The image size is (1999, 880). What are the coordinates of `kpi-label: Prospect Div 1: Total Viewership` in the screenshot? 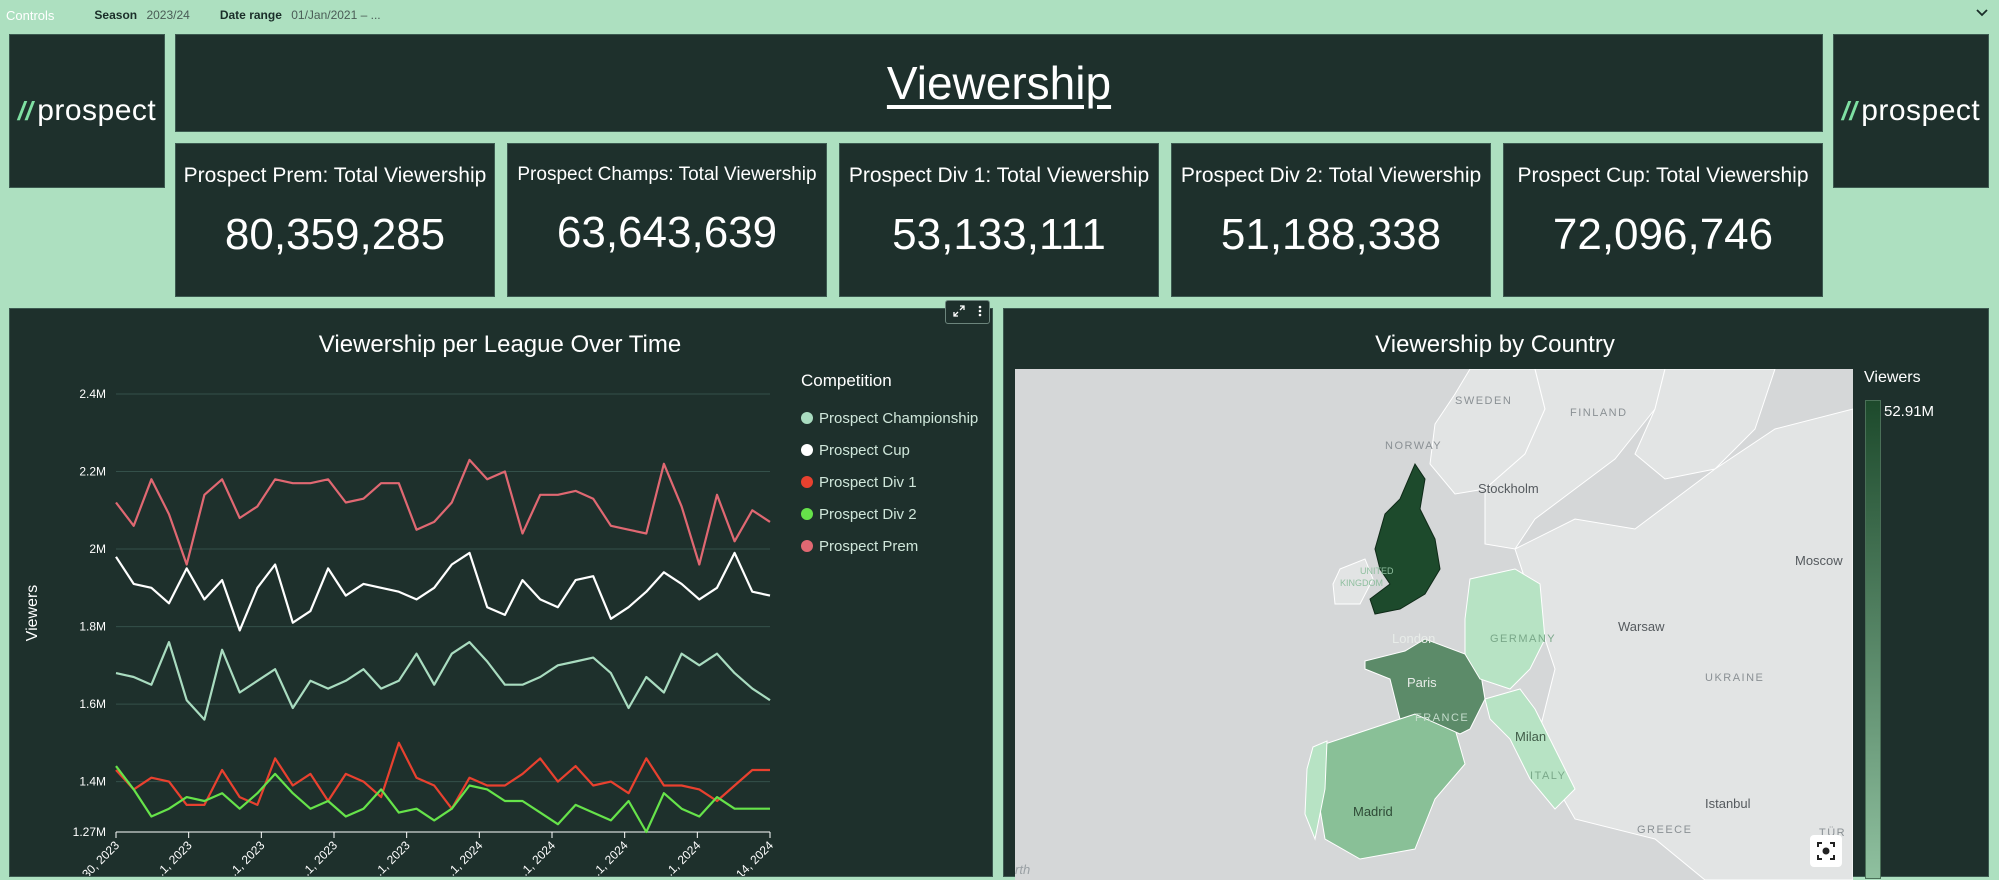 It's located at (999, 175).